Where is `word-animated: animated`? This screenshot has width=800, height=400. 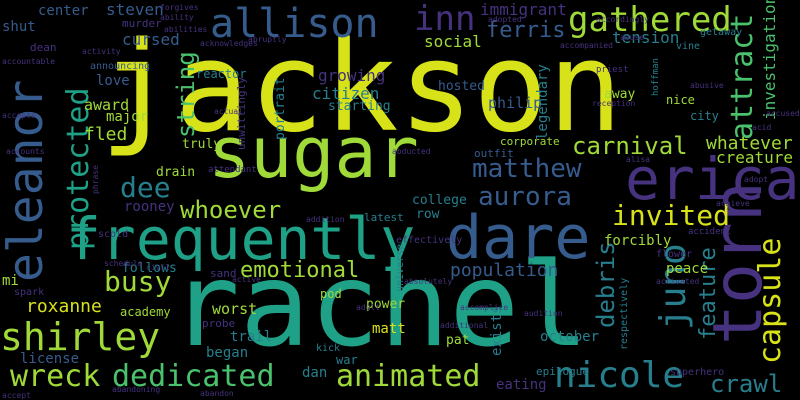 word-animated: animated is located at coordinates (408, 376).